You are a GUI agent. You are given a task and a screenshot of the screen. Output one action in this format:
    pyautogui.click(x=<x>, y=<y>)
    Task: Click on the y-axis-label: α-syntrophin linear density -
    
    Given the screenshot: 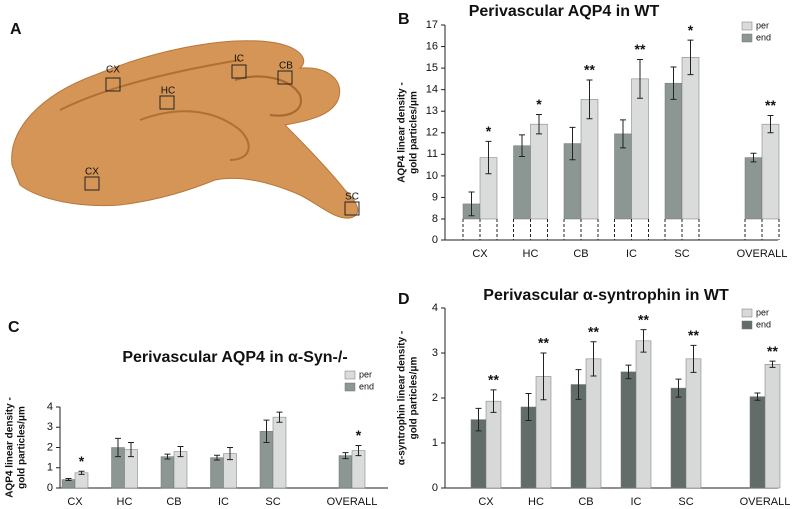 What is the action you would take?
    pyautogui.click(x=402, y=398)
    